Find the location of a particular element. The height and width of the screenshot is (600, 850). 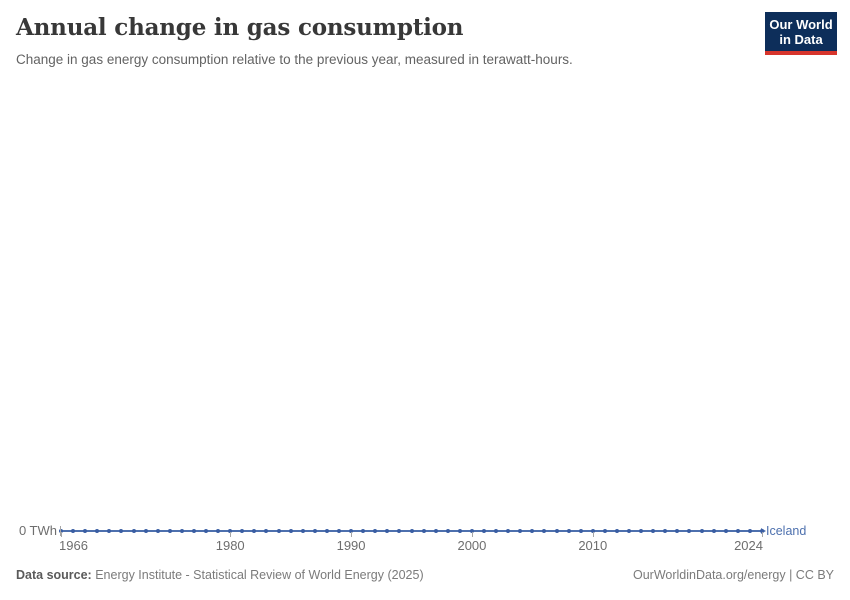

y-axis-zero-tick is located at coordinates (60, 531).